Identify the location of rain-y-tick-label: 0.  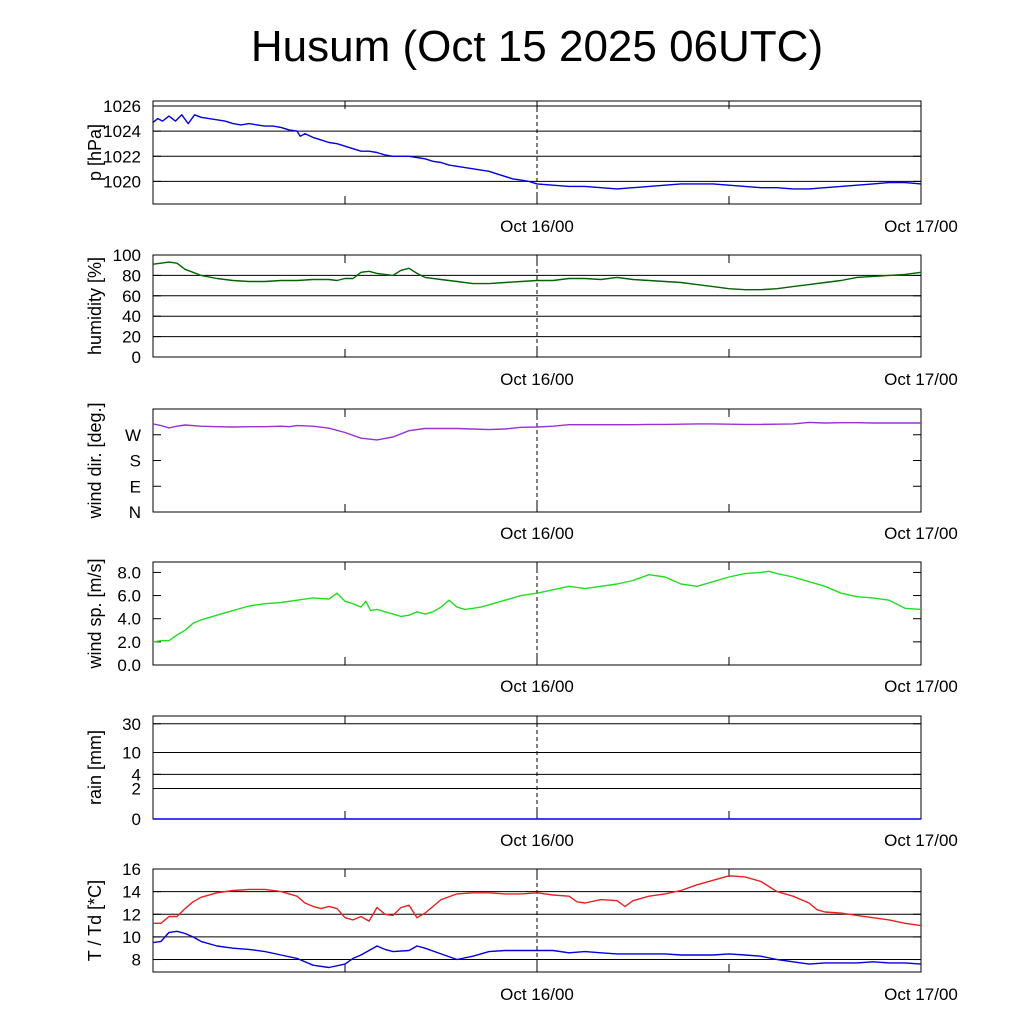
(136, 819).